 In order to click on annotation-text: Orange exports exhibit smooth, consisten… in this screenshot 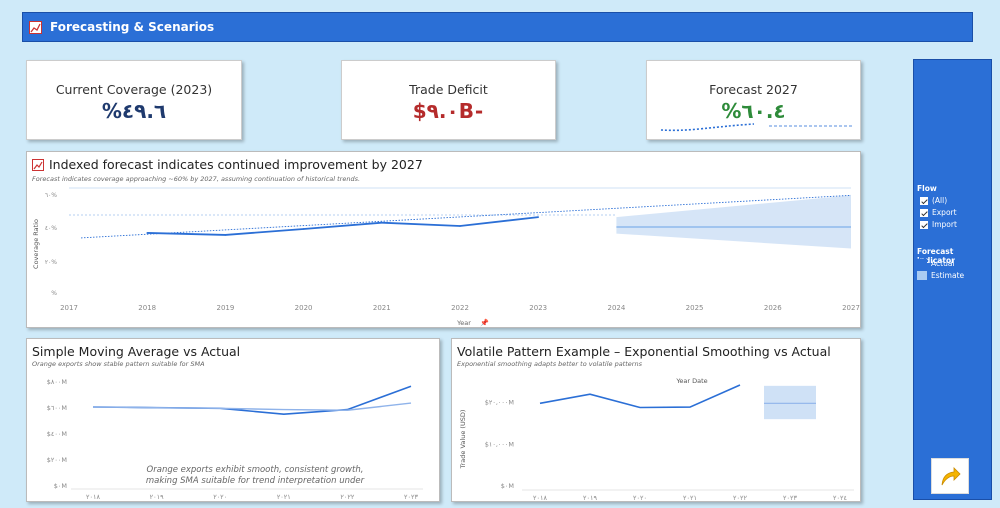, I will do `click(255, 470)`.